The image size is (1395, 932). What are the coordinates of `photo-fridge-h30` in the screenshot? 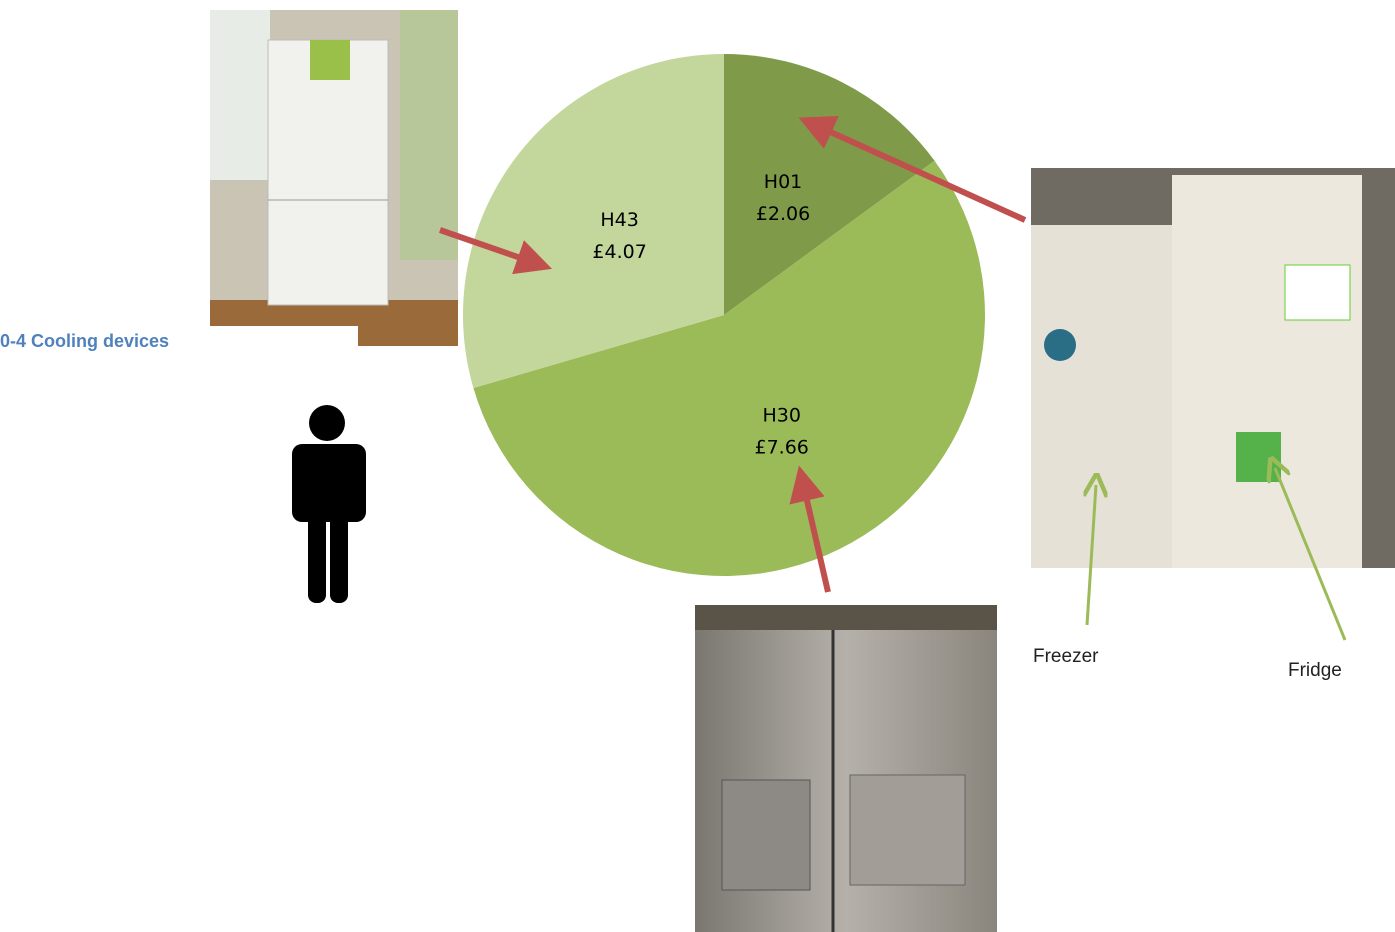 It's located at (846, 768).